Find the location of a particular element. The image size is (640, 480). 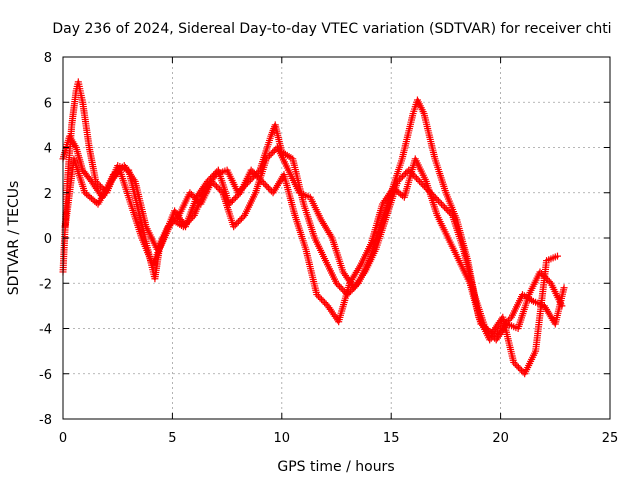

x-axis-label: GPS time / hours is located at coordinates (335, 467).